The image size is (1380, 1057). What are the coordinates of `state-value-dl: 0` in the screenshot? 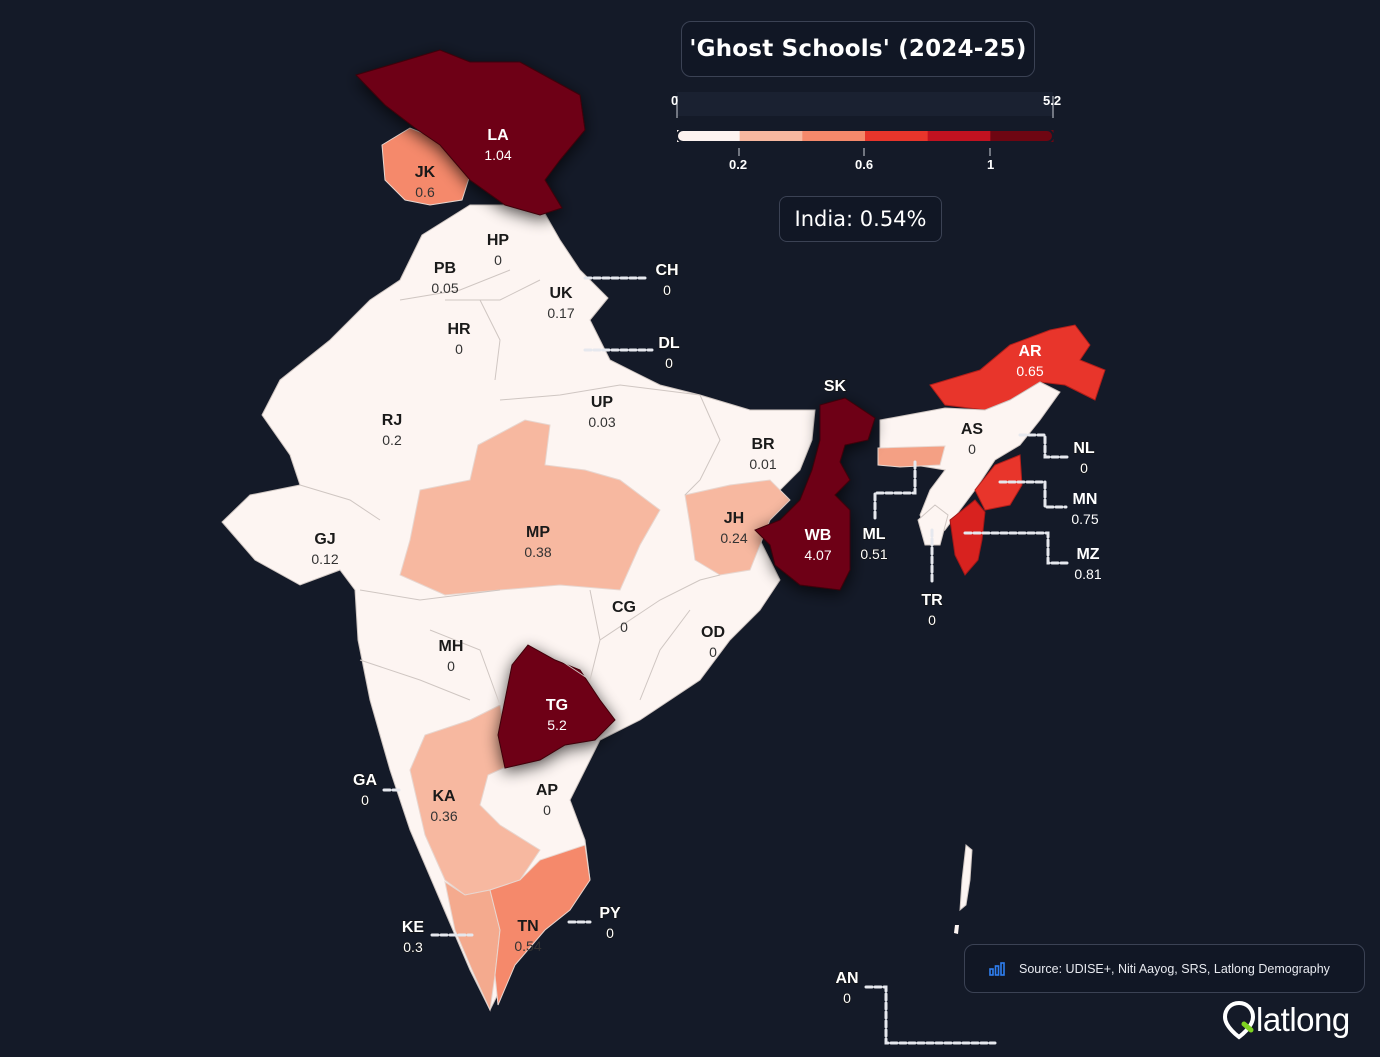 It's located at (669, 363).